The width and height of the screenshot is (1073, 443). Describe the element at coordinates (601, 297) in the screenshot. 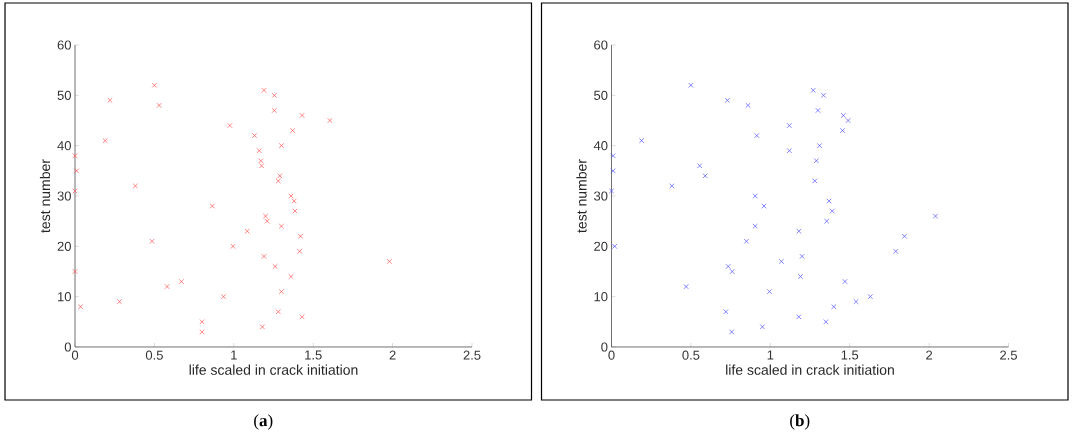

I see `y-tick-label: 10` at that location.